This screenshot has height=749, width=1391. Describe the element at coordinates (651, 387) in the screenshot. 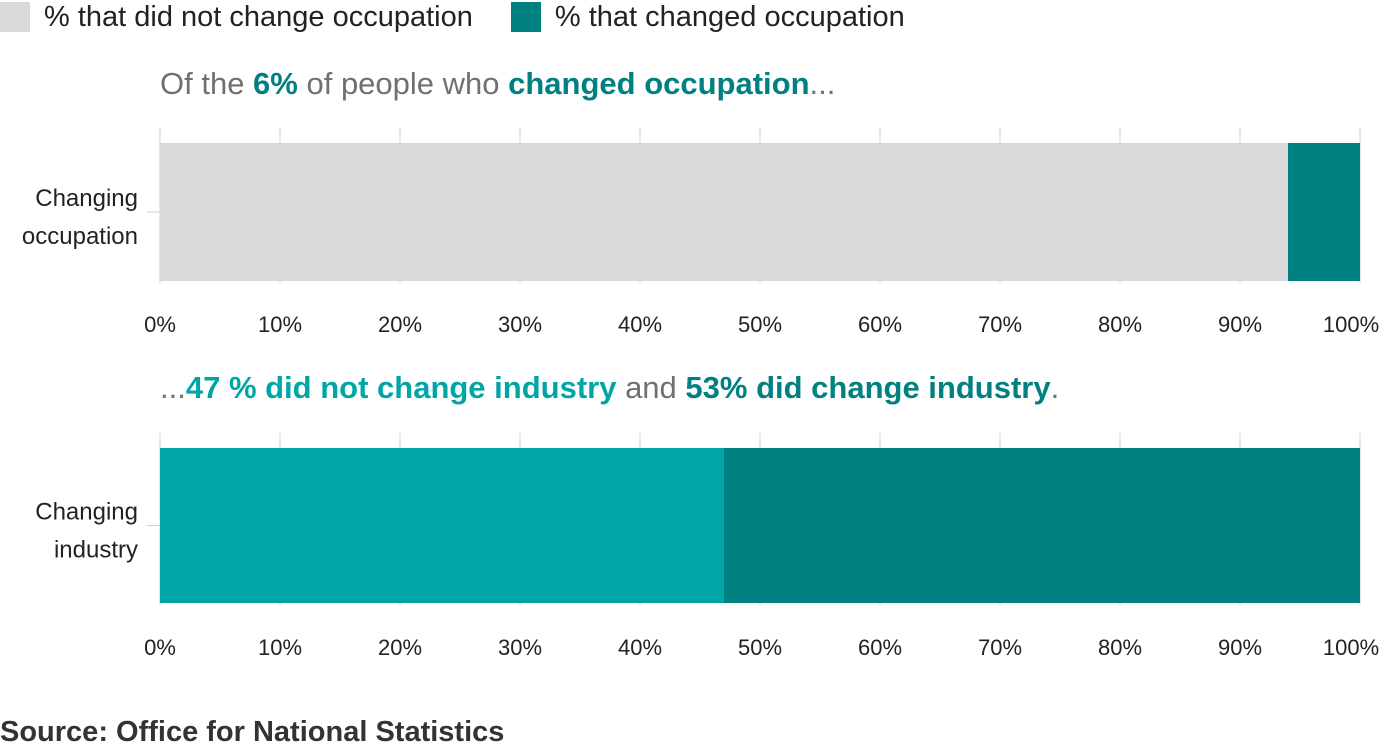

I see `title-segment: and` at that location.